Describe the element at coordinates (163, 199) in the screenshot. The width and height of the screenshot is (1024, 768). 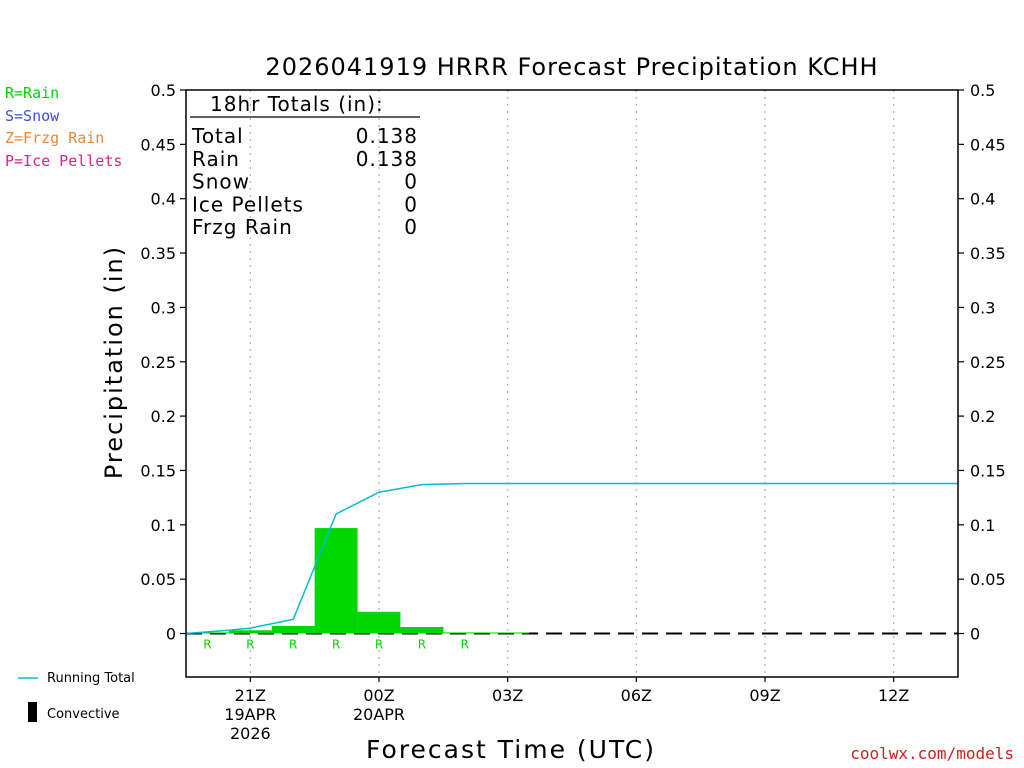
I see `y-tick-label-left-8: 0.4` at that location.